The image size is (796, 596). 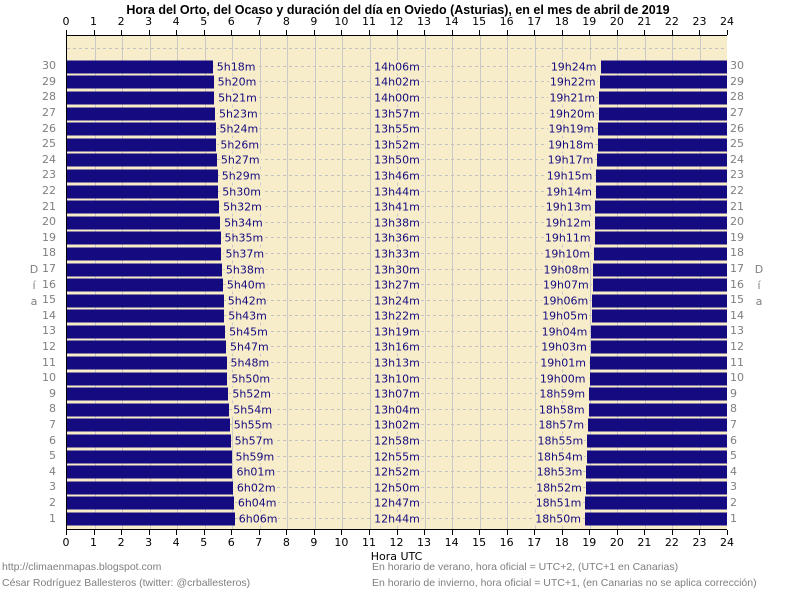 I want to click on sunrise-time-label: 5h59m, so click(x=255, y=457).